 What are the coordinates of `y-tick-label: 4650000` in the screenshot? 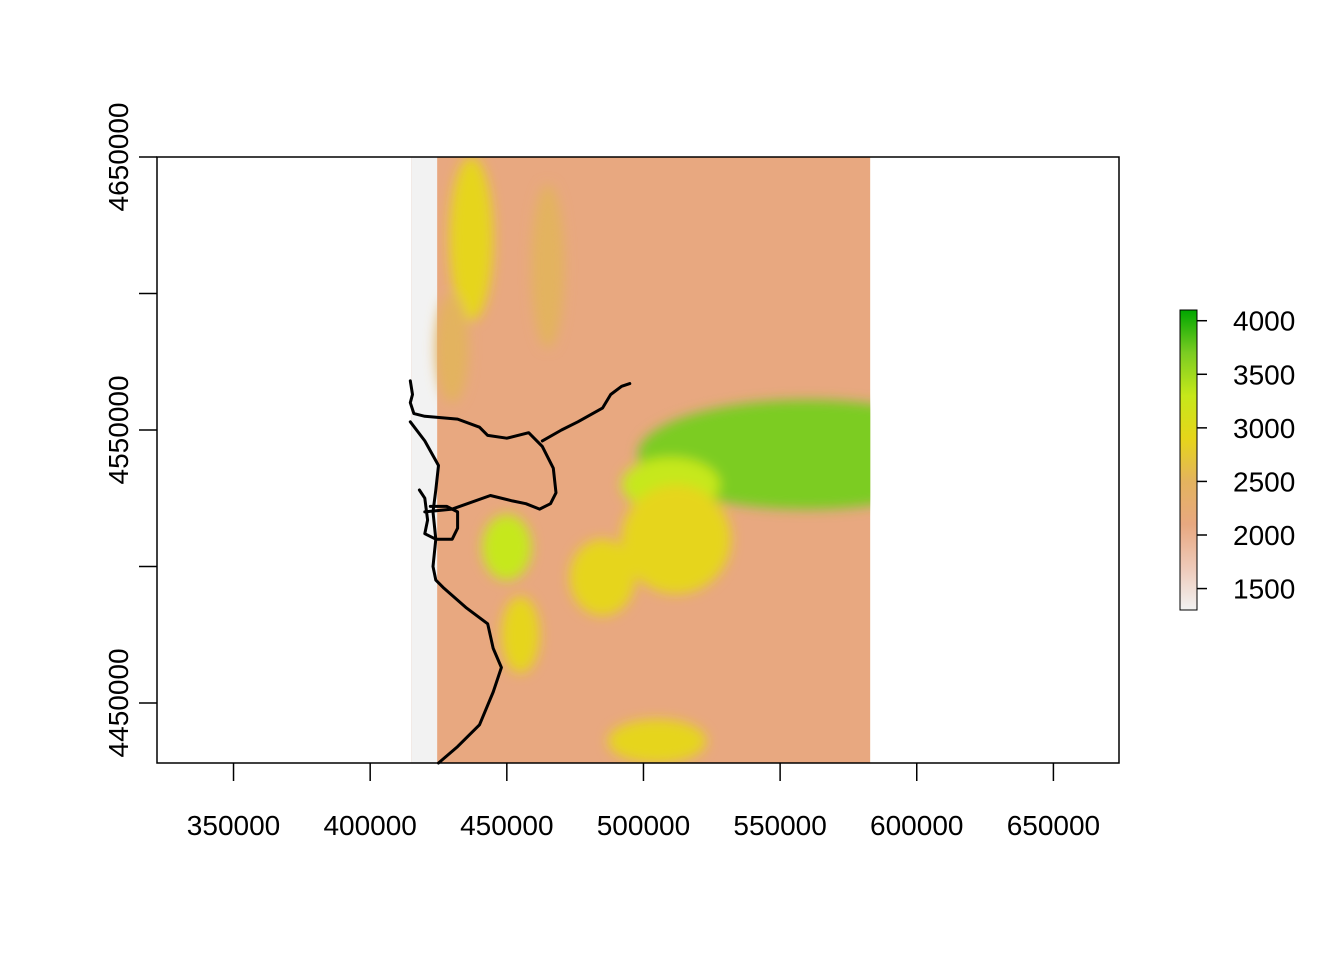 It's located at (118, 156).